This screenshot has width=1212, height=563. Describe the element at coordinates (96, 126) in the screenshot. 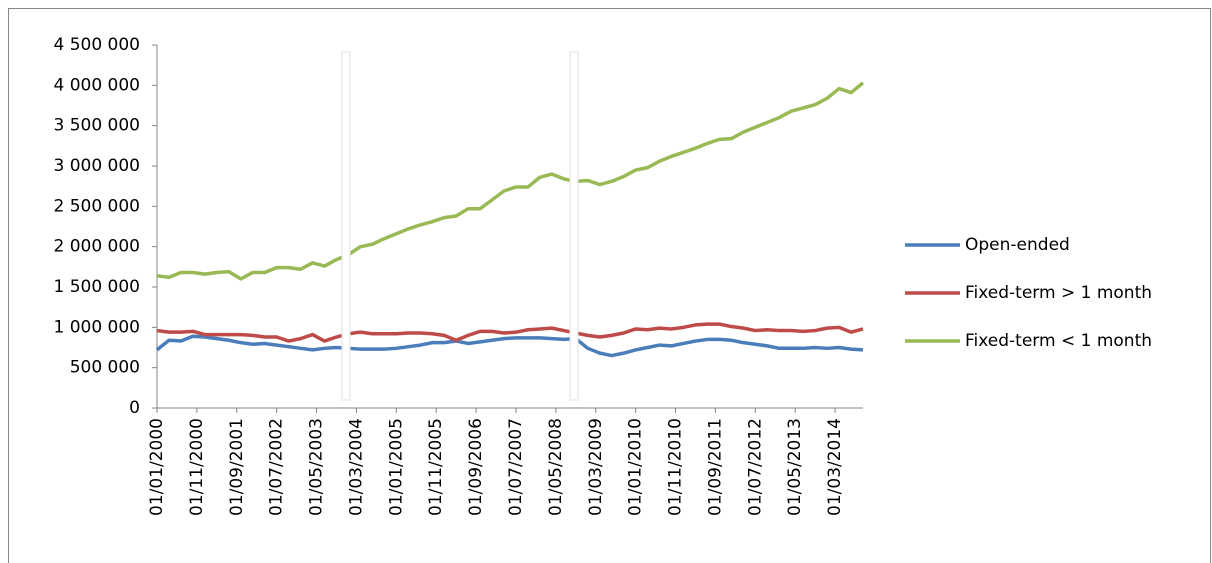

I see `y-tick-label: 3 500 000` at that location.